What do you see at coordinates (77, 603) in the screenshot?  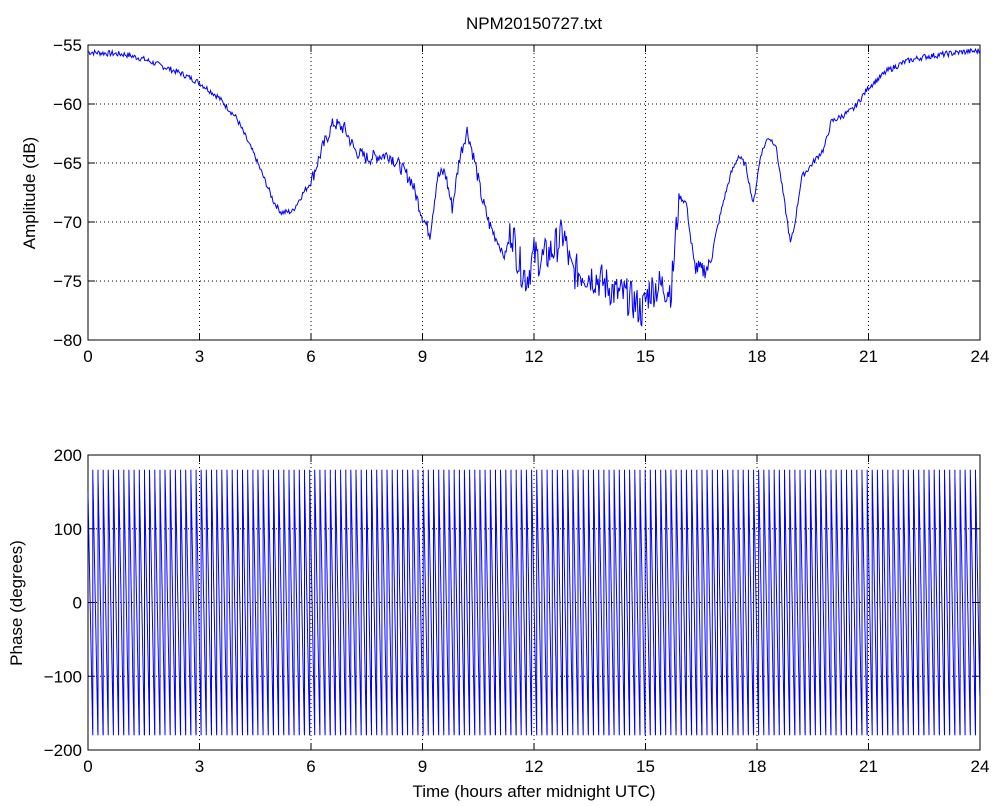 I see `y-tick-label: 0` at bounding box center [77, 603].